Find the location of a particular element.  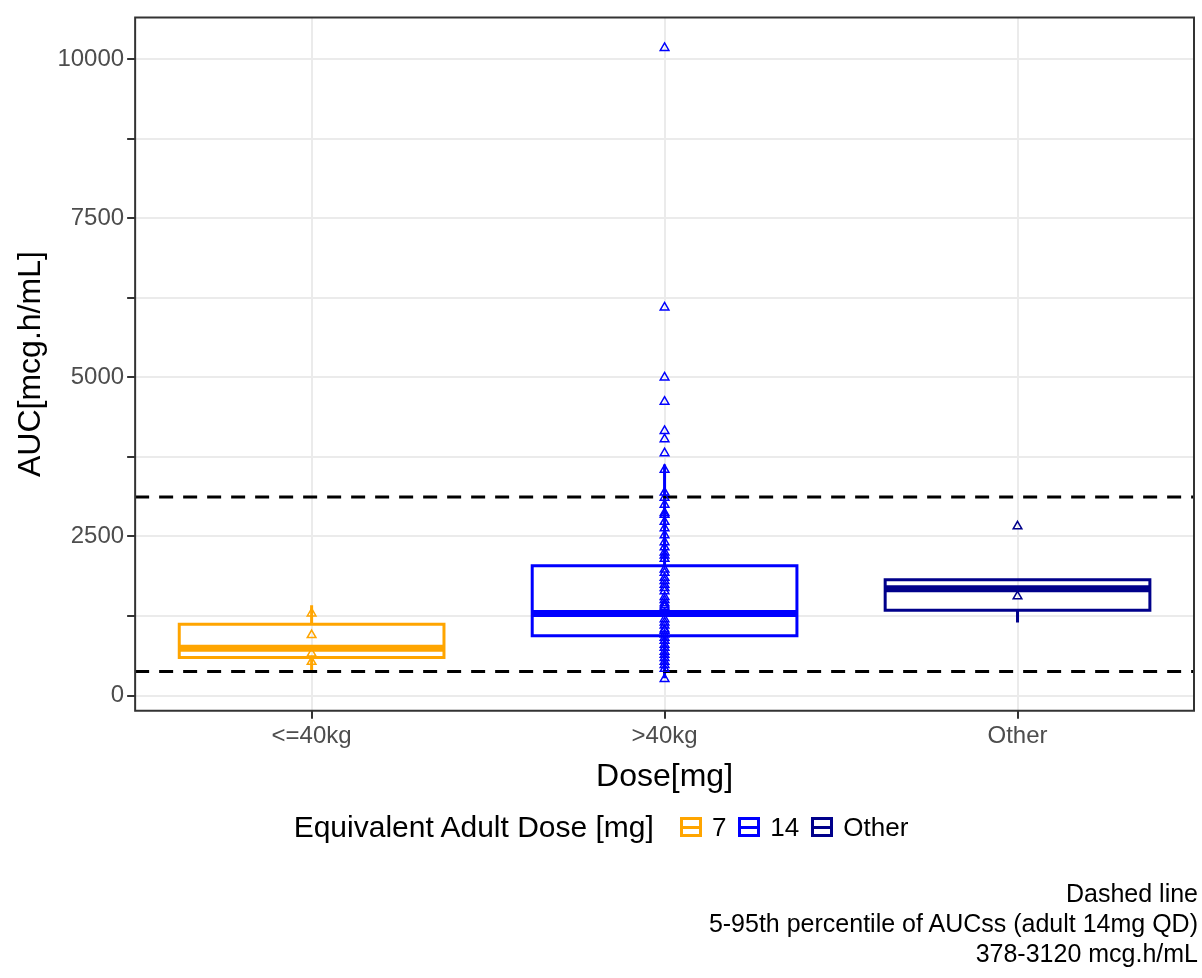

y-tick-label: 2500 is located at coordinates (97, 535).